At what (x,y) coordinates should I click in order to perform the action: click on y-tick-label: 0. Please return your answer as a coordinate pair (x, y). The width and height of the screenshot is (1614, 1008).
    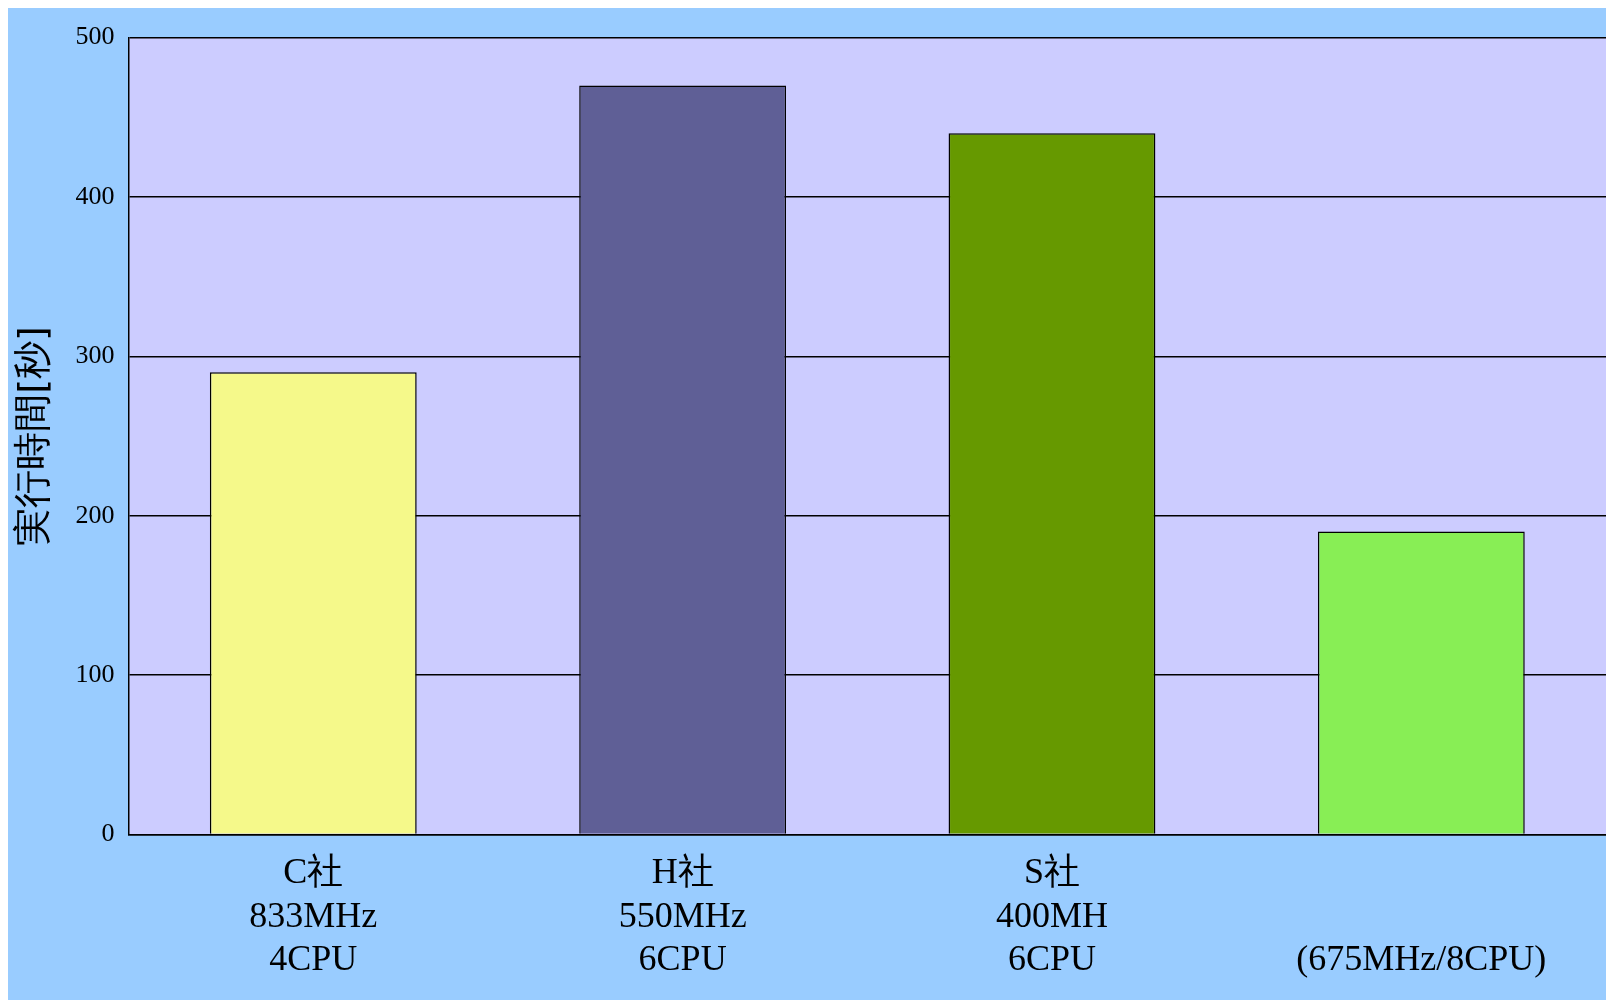
    Looking at the image, I should click on (108, 833).